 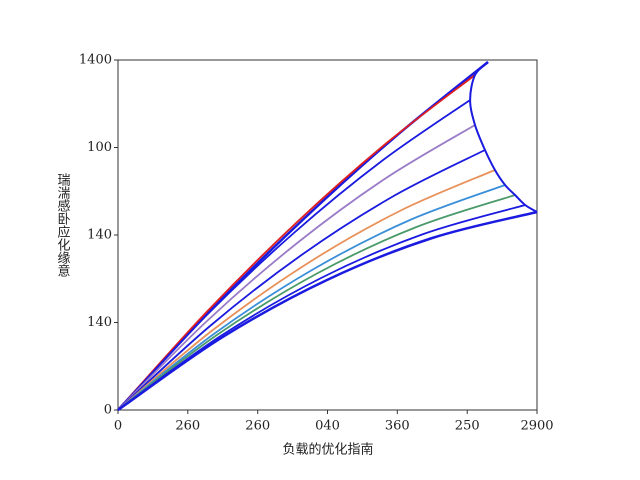 I want to click on x-tick-label: 2900, so click(x=536, y=426).